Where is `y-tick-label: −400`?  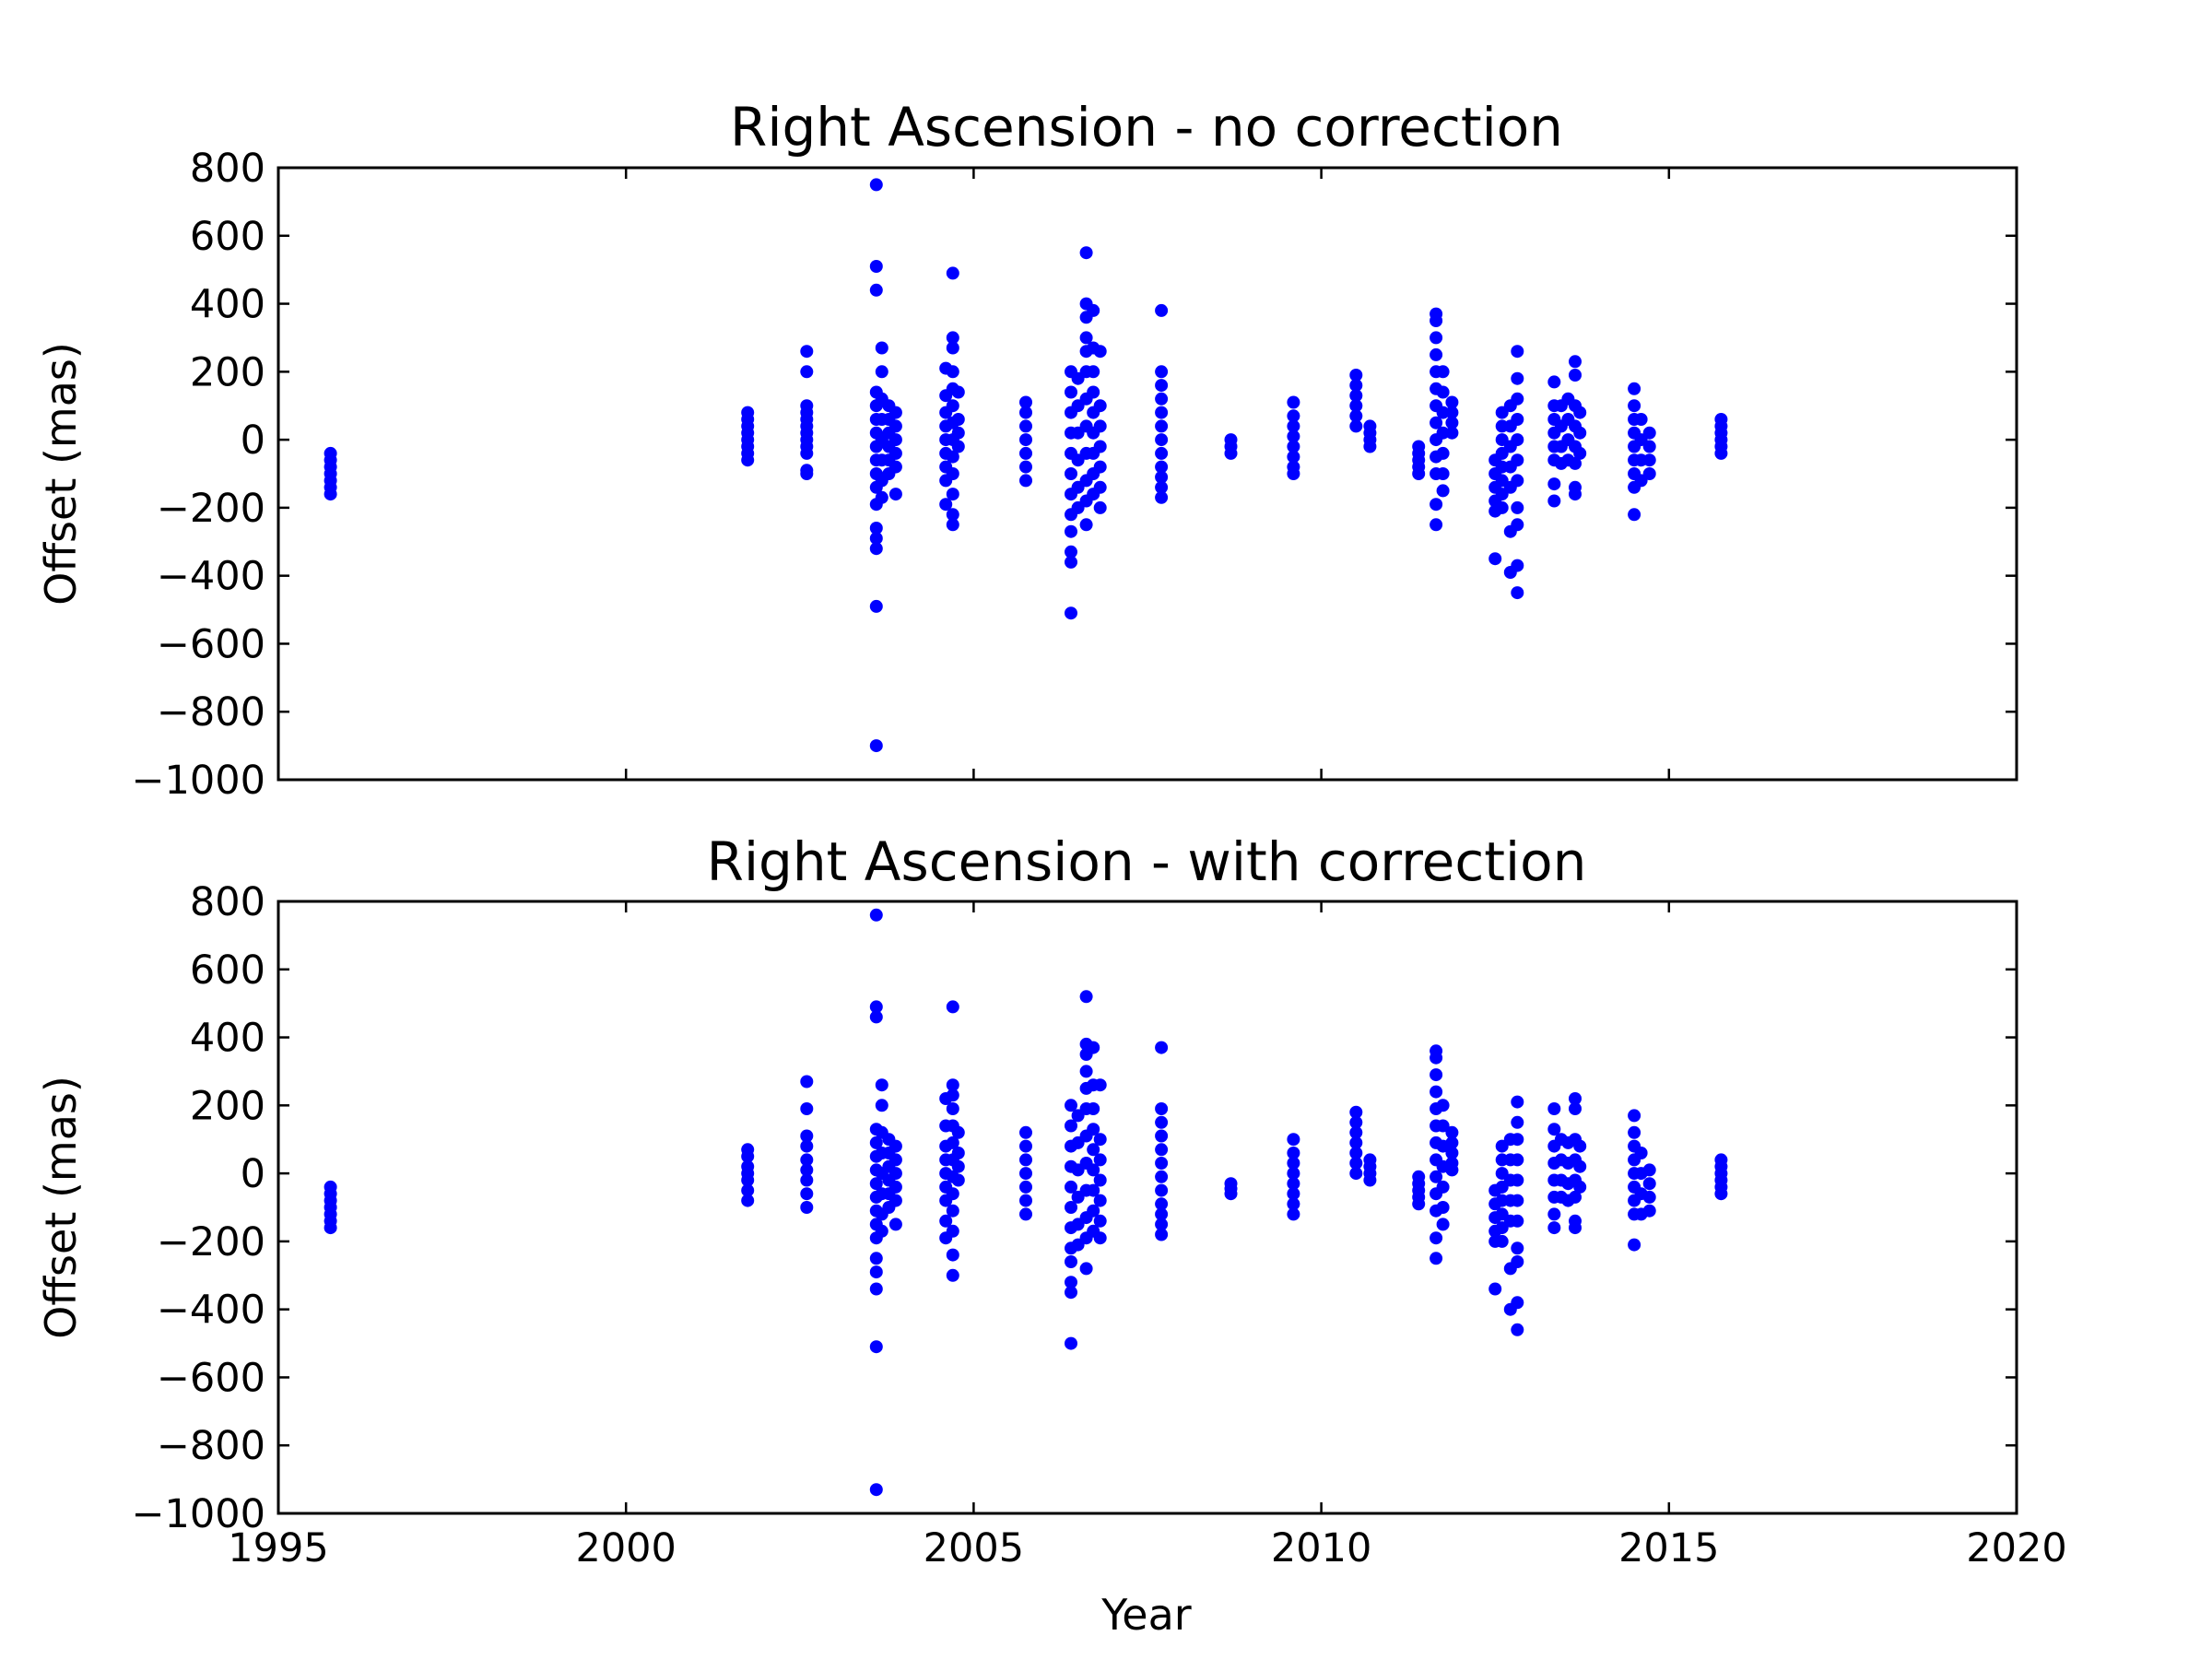 y-tick-label: −400 is located at coordinates (211, 577).